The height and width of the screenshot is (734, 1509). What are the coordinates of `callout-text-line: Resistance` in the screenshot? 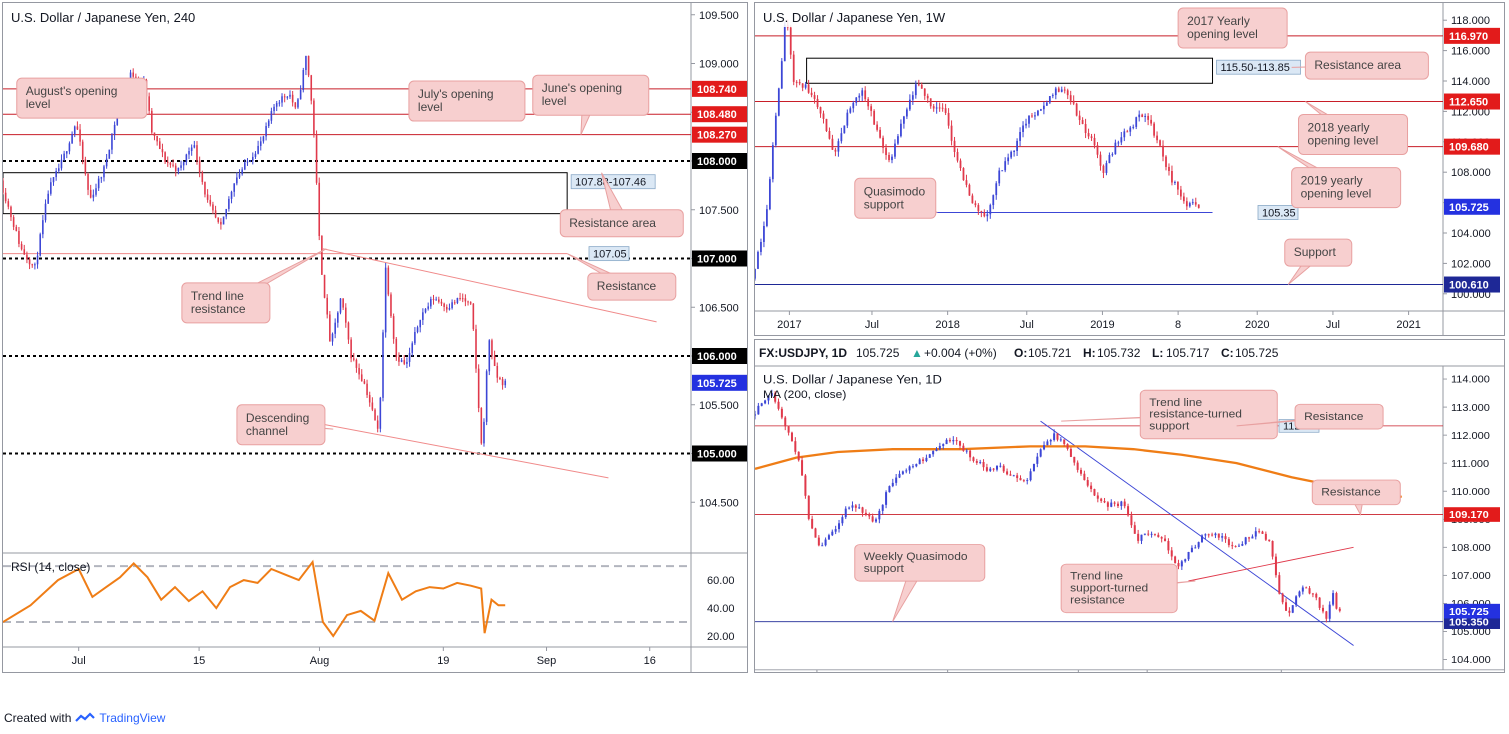 It's located at (1333, 416).